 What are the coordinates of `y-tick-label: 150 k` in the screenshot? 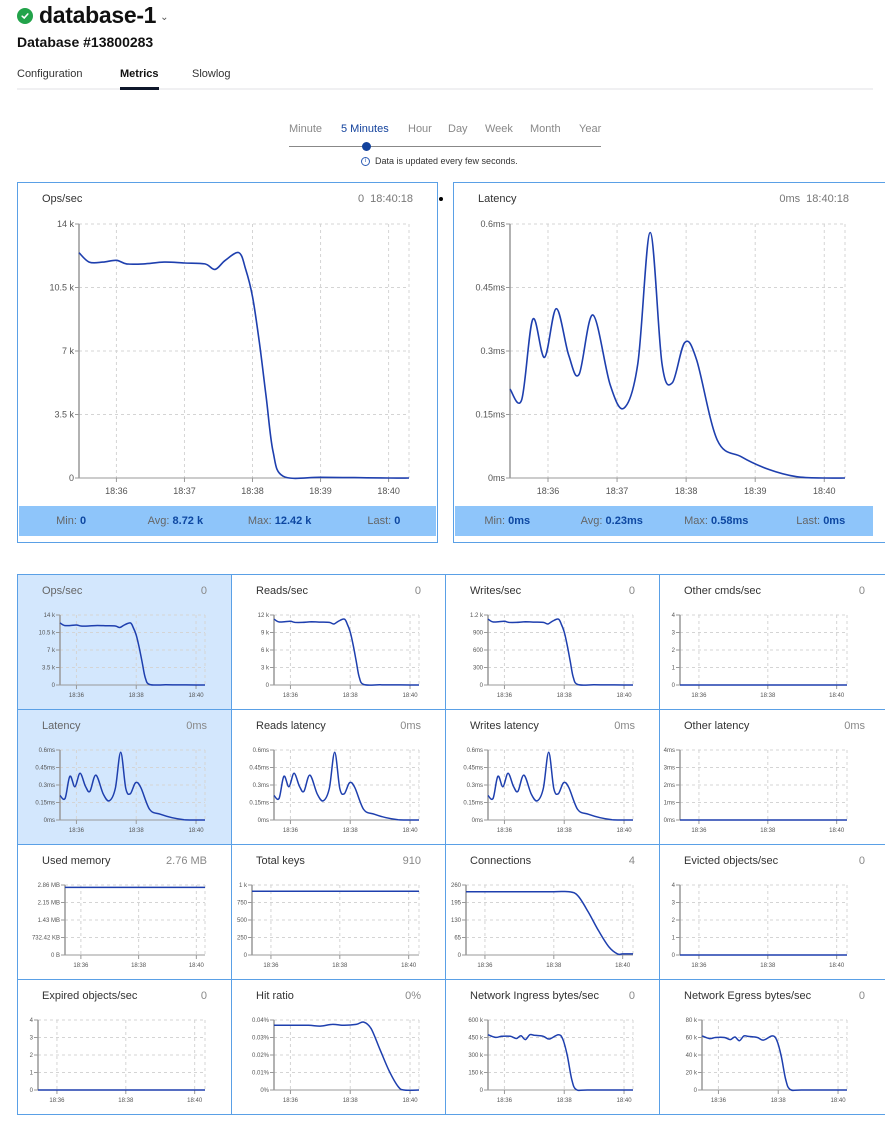 It's located at (476, 1074).